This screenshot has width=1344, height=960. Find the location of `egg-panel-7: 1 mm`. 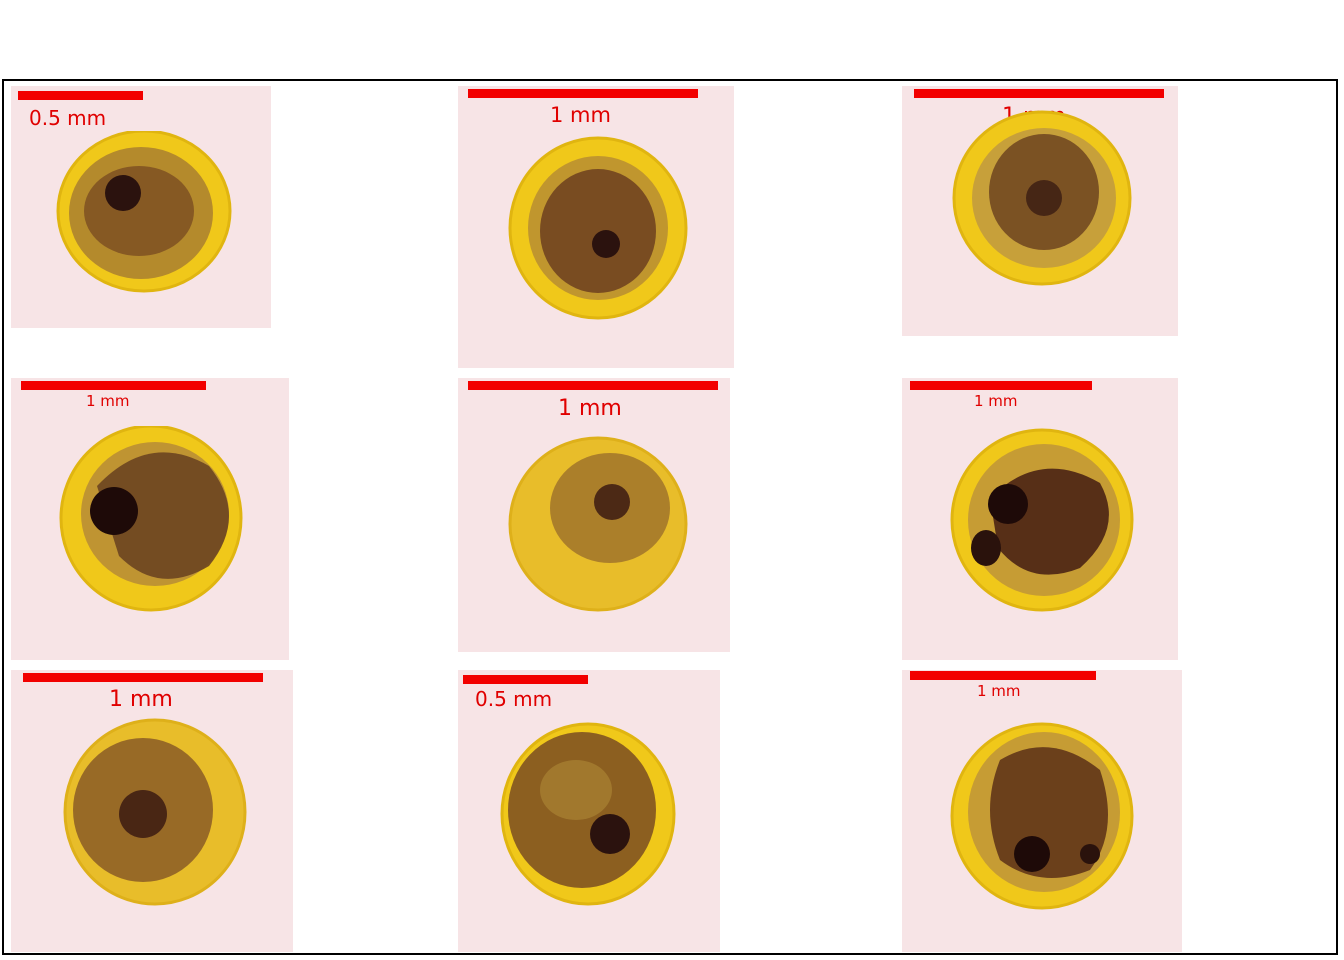

egg-panel-7: 1 mm is located at coordinates (152, 811).